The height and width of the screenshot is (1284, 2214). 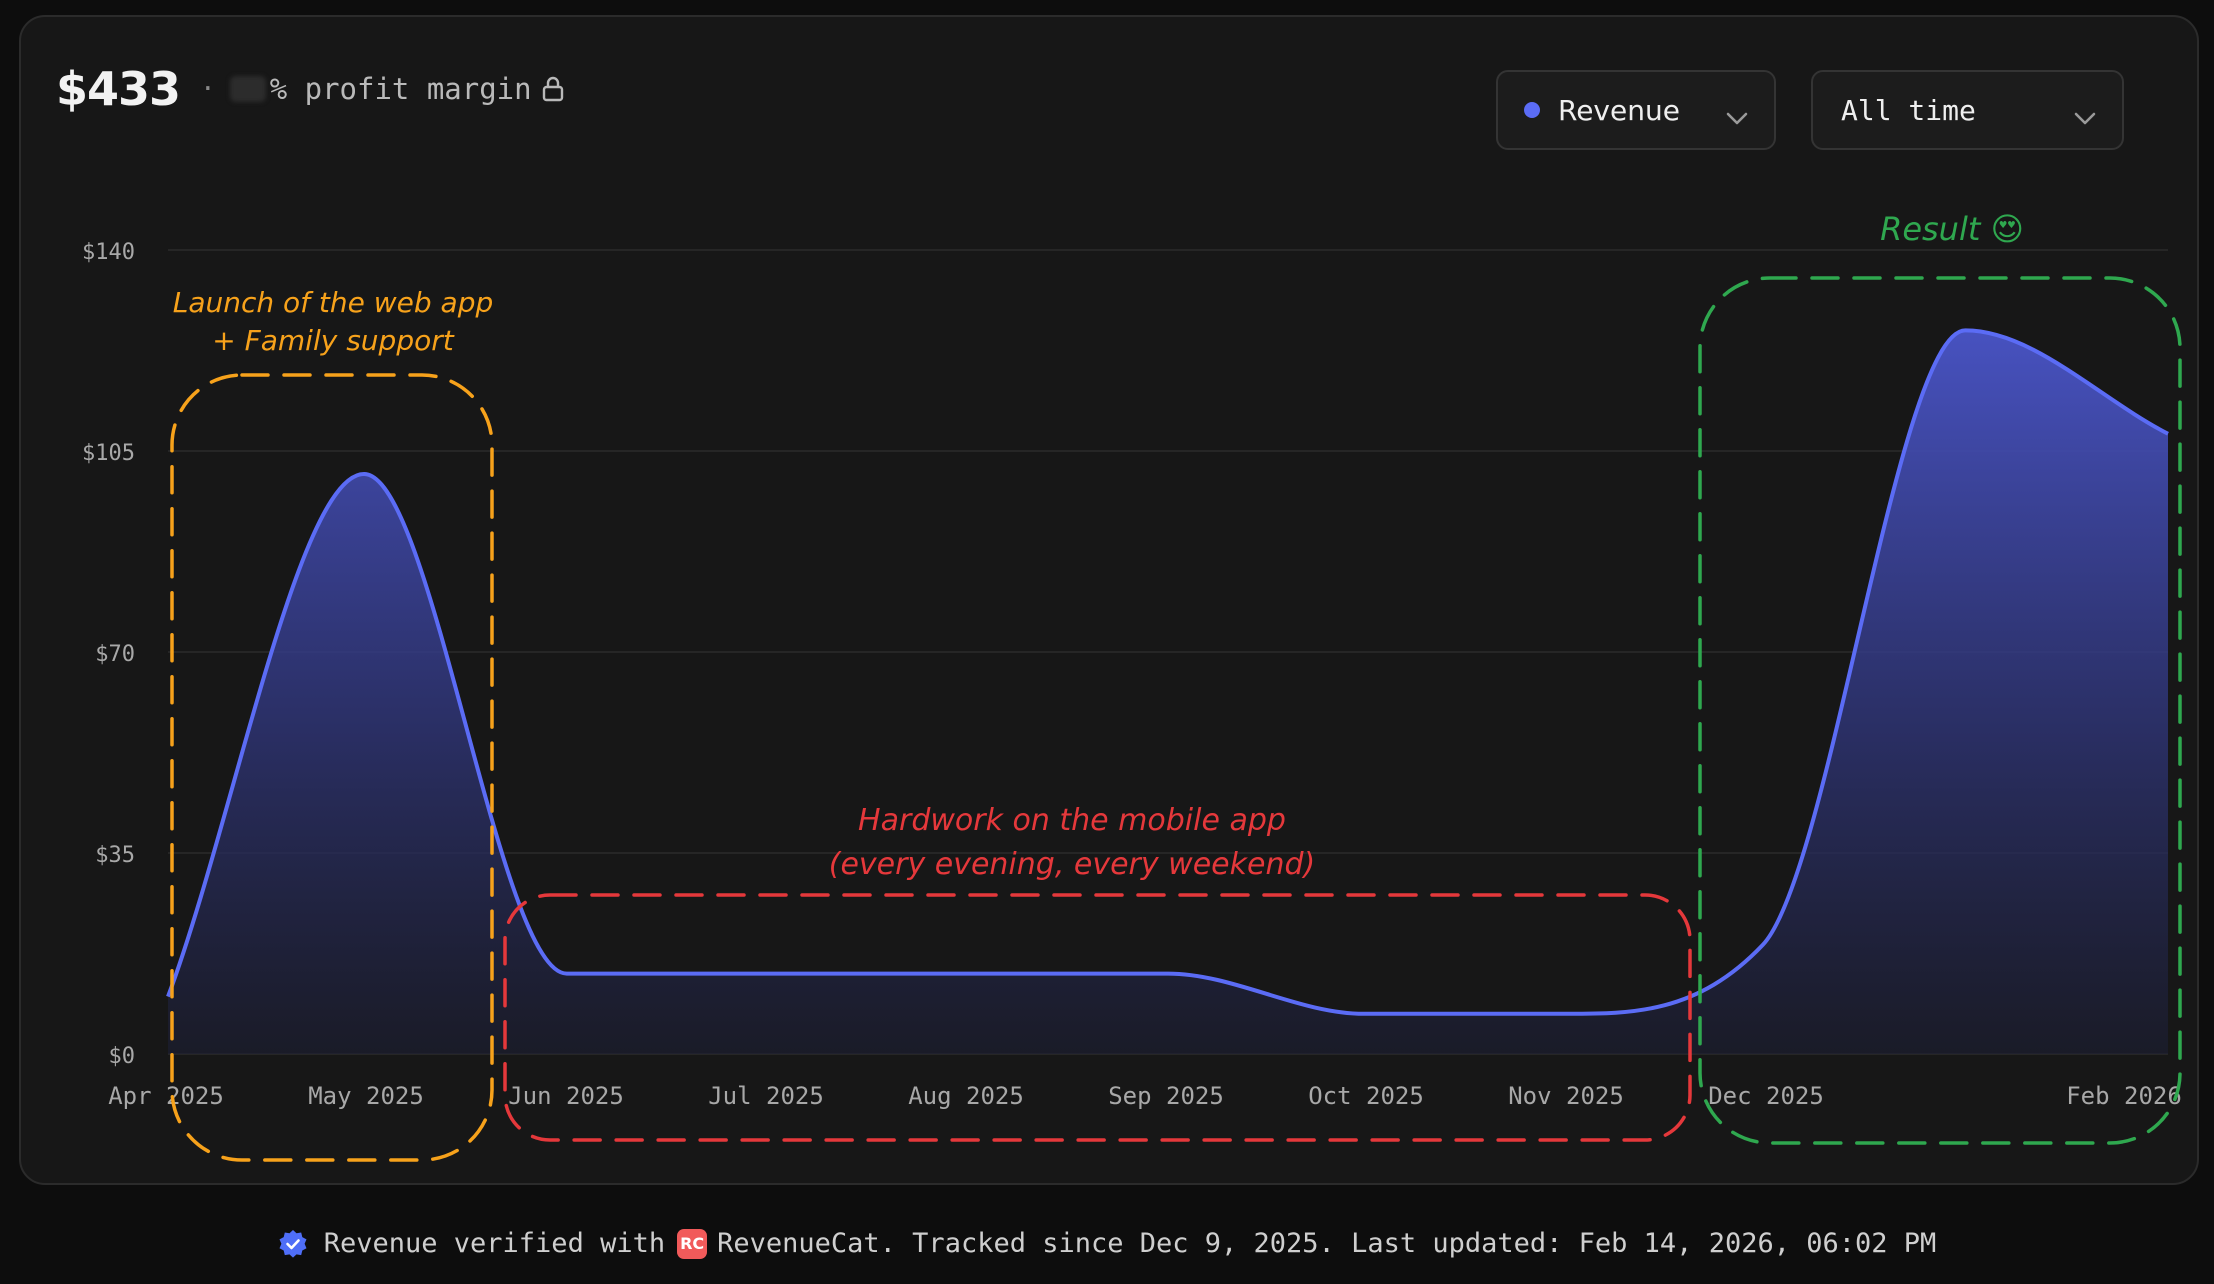 What do you see at coordinates (293, 1244) in the screenshot?
I see `verified-badge-icon` at bounding box center [293, 1244].